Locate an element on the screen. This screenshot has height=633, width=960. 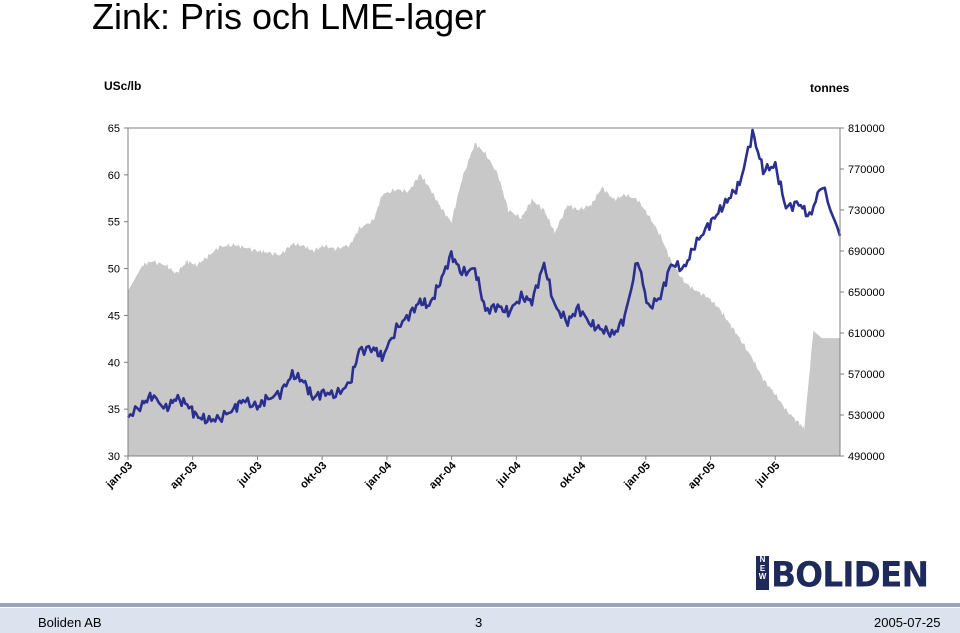
left-tick-label: 35 is located at coordinates (114, 410).